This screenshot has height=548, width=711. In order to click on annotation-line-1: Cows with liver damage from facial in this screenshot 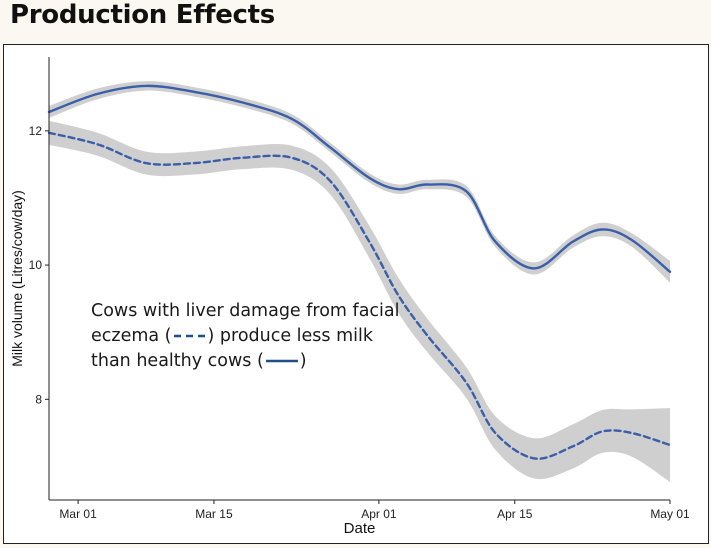, I will do `click(245, 311)`.